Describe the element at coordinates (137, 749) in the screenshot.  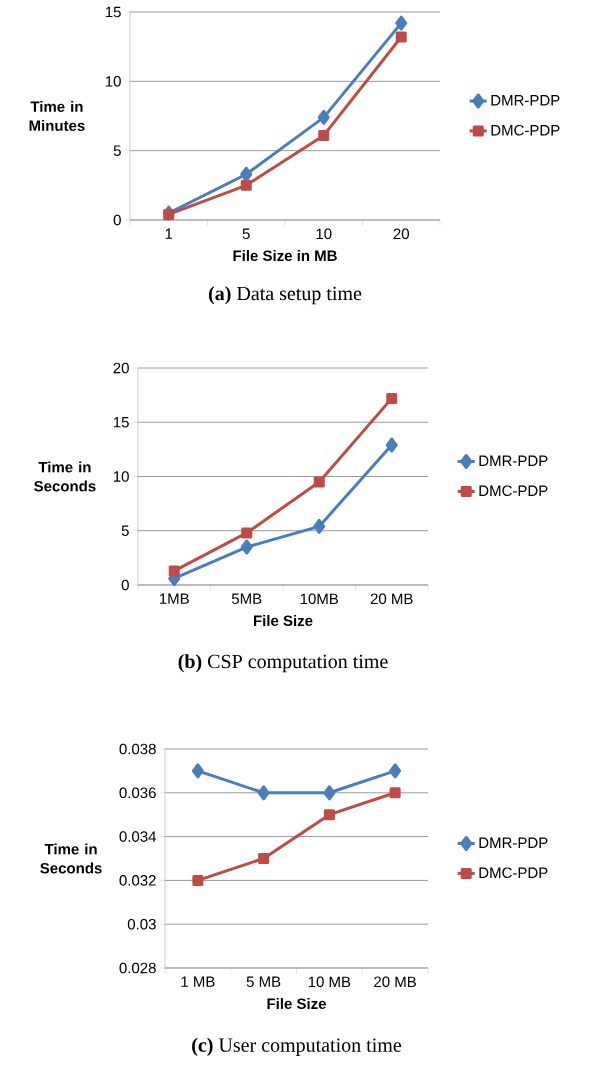
I see `y-tick-label: 0.038` at that location.